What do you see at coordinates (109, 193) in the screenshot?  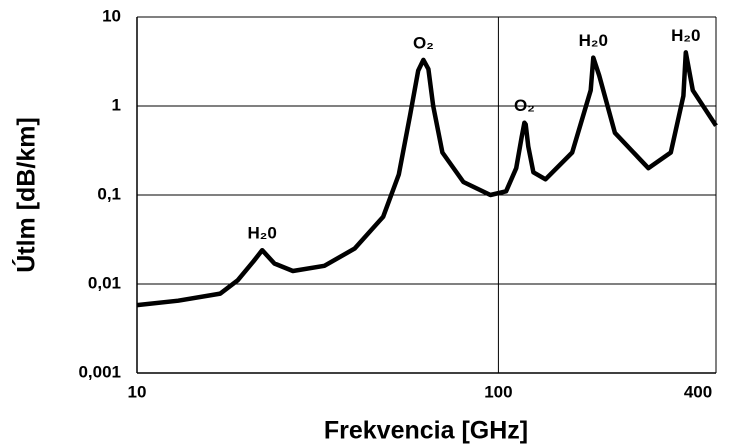 I see `y-tick-label: 0,1` at bounding box center [109, 193].